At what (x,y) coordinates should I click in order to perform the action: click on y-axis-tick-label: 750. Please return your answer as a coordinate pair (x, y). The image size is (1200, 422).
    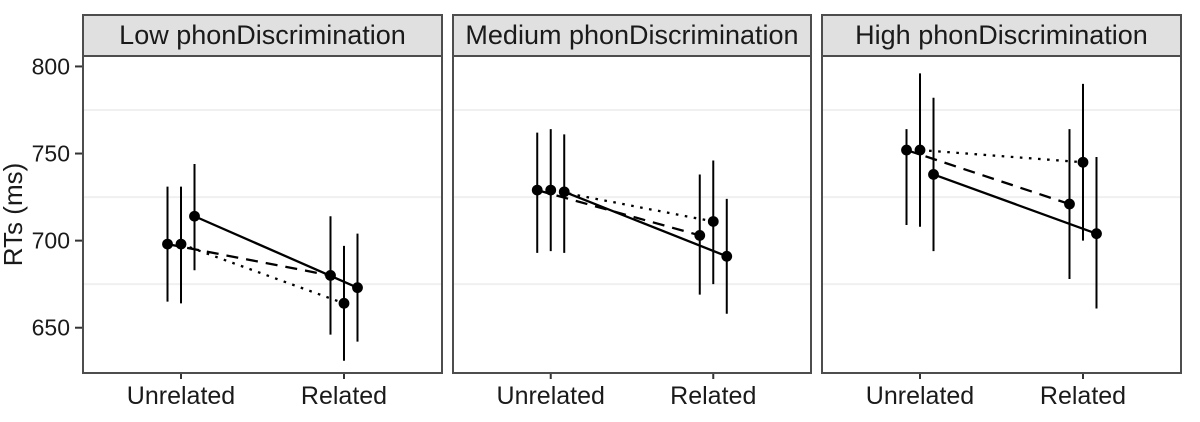
    Looking at the image, I should click on (51, 154).